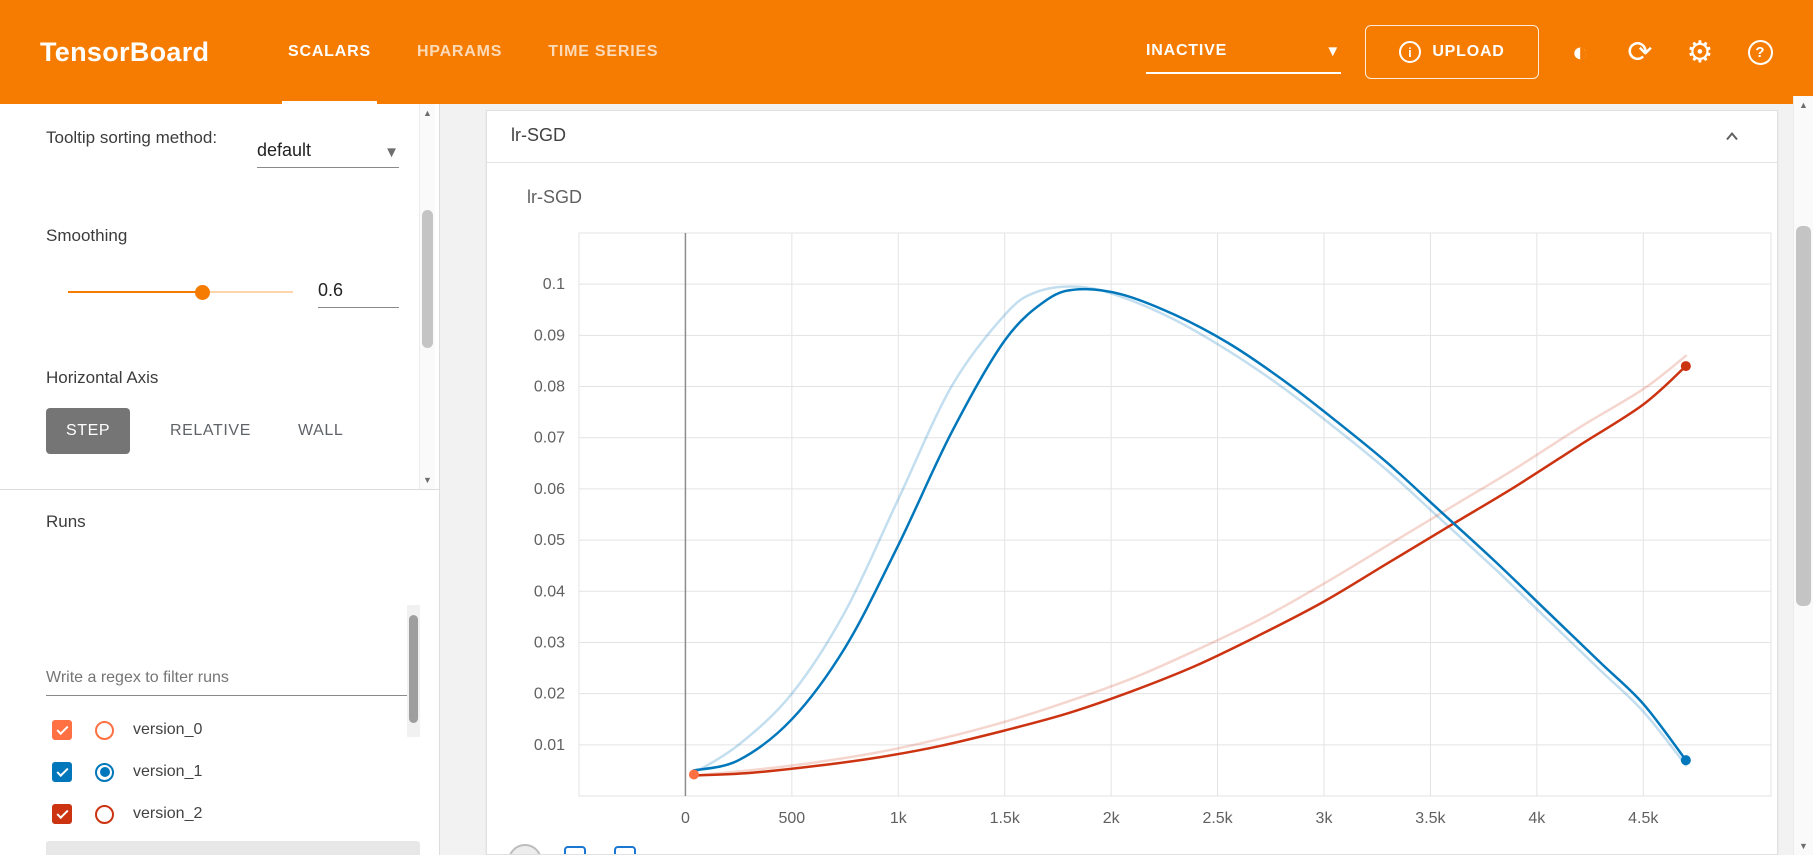 The width and height of the screenshot is (1813, 855). What do you see at coordinates (1112, 818) in the screenshot?
I see `svg-text: 2k` at bounding box center [1112, 818].